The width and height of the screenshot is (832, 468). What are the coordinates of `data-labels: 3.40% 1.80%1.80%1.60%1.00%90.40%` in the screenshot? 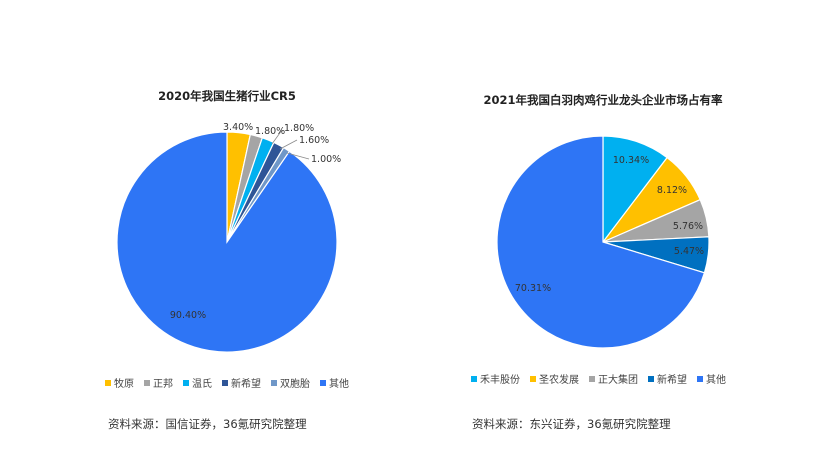 It's located at (255, 221).